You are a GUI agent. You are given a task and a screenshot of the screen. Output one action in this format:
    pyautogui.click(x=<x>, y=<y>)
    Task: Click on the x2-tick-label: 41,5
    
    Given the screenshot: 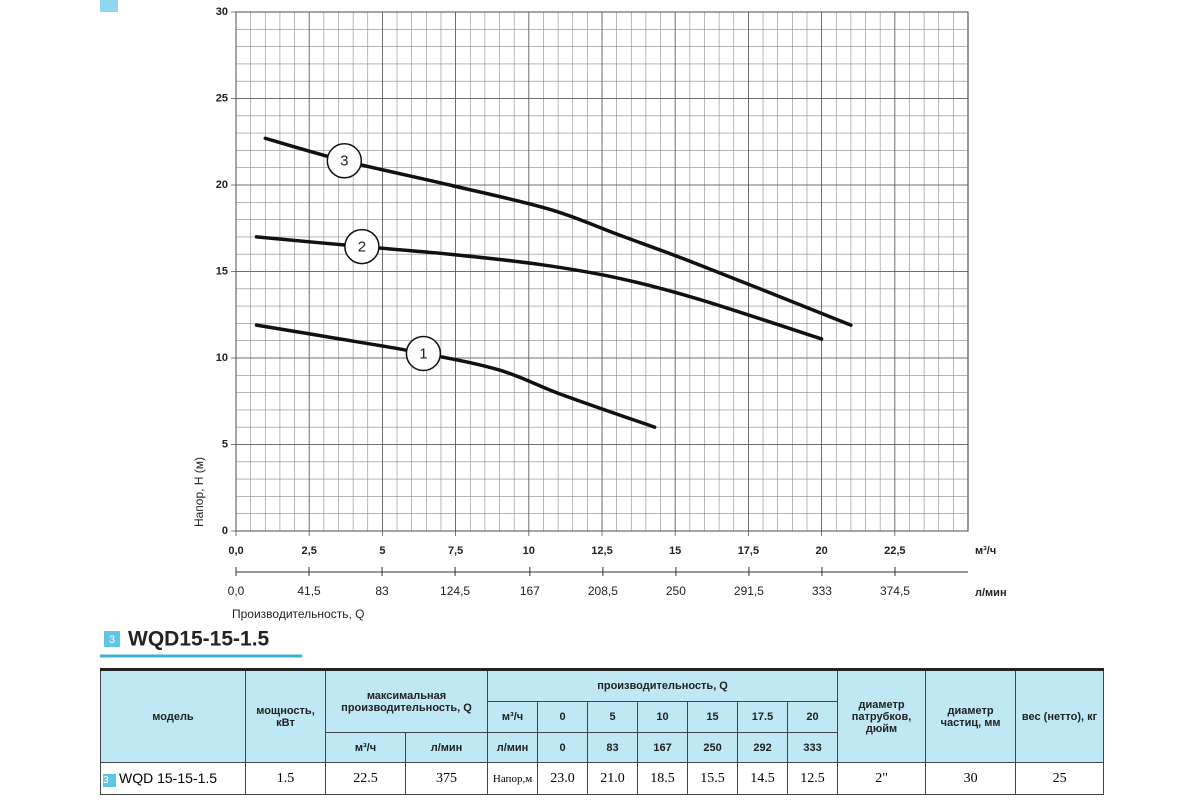 What is the action you would take?
    pyautogui.click(x=309, y=591)
    